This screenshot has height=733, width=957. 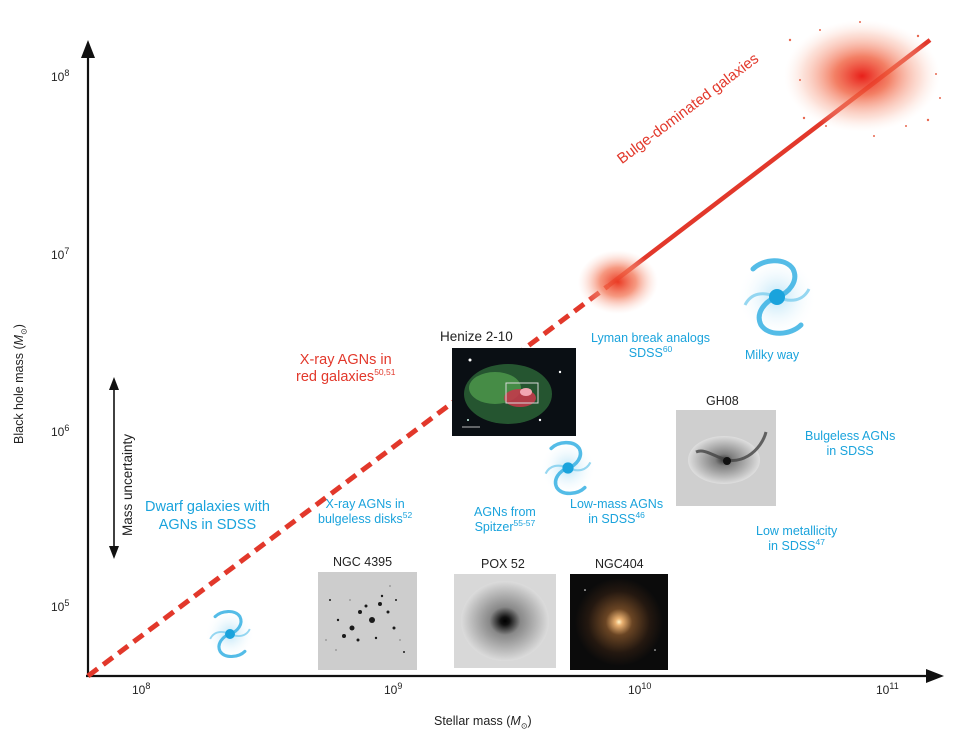 What do you see at coordinates (114, 383) in the screenshot?
I see `mass-uncertainty-arrowhead-top-icon` at bounding box center [114, 383].